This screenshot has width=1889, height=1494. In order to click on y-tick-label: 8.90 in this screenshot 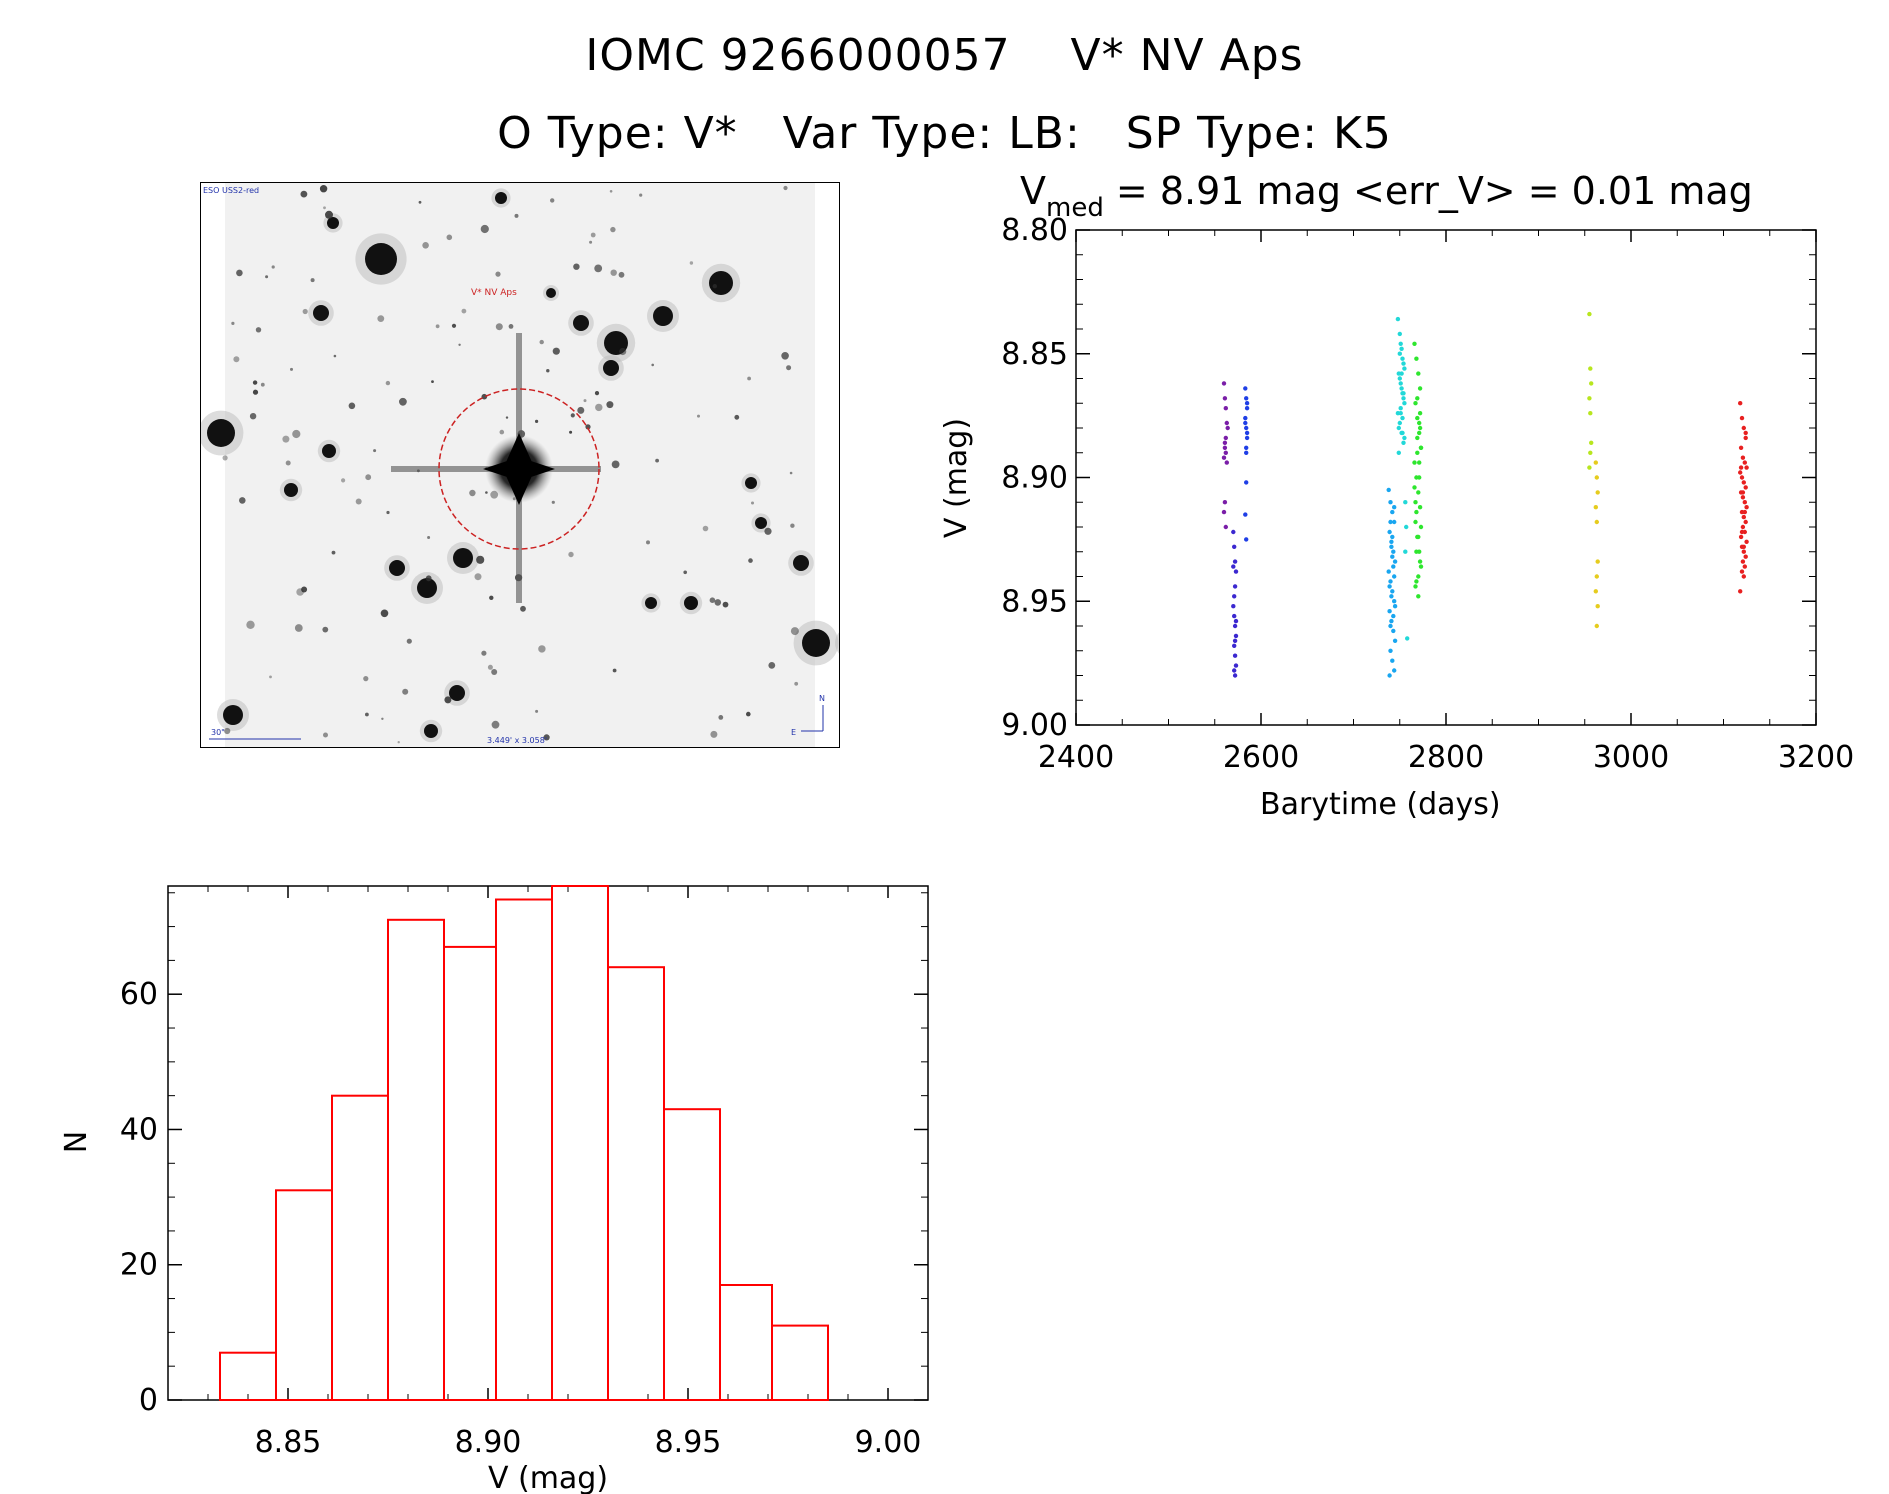, I will do `click(1034, 478)`.